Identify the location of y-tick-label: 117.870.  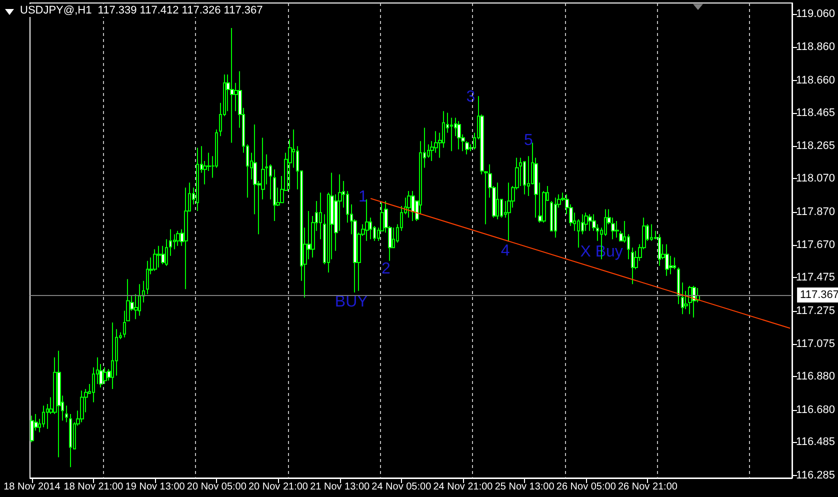
(816, 212).